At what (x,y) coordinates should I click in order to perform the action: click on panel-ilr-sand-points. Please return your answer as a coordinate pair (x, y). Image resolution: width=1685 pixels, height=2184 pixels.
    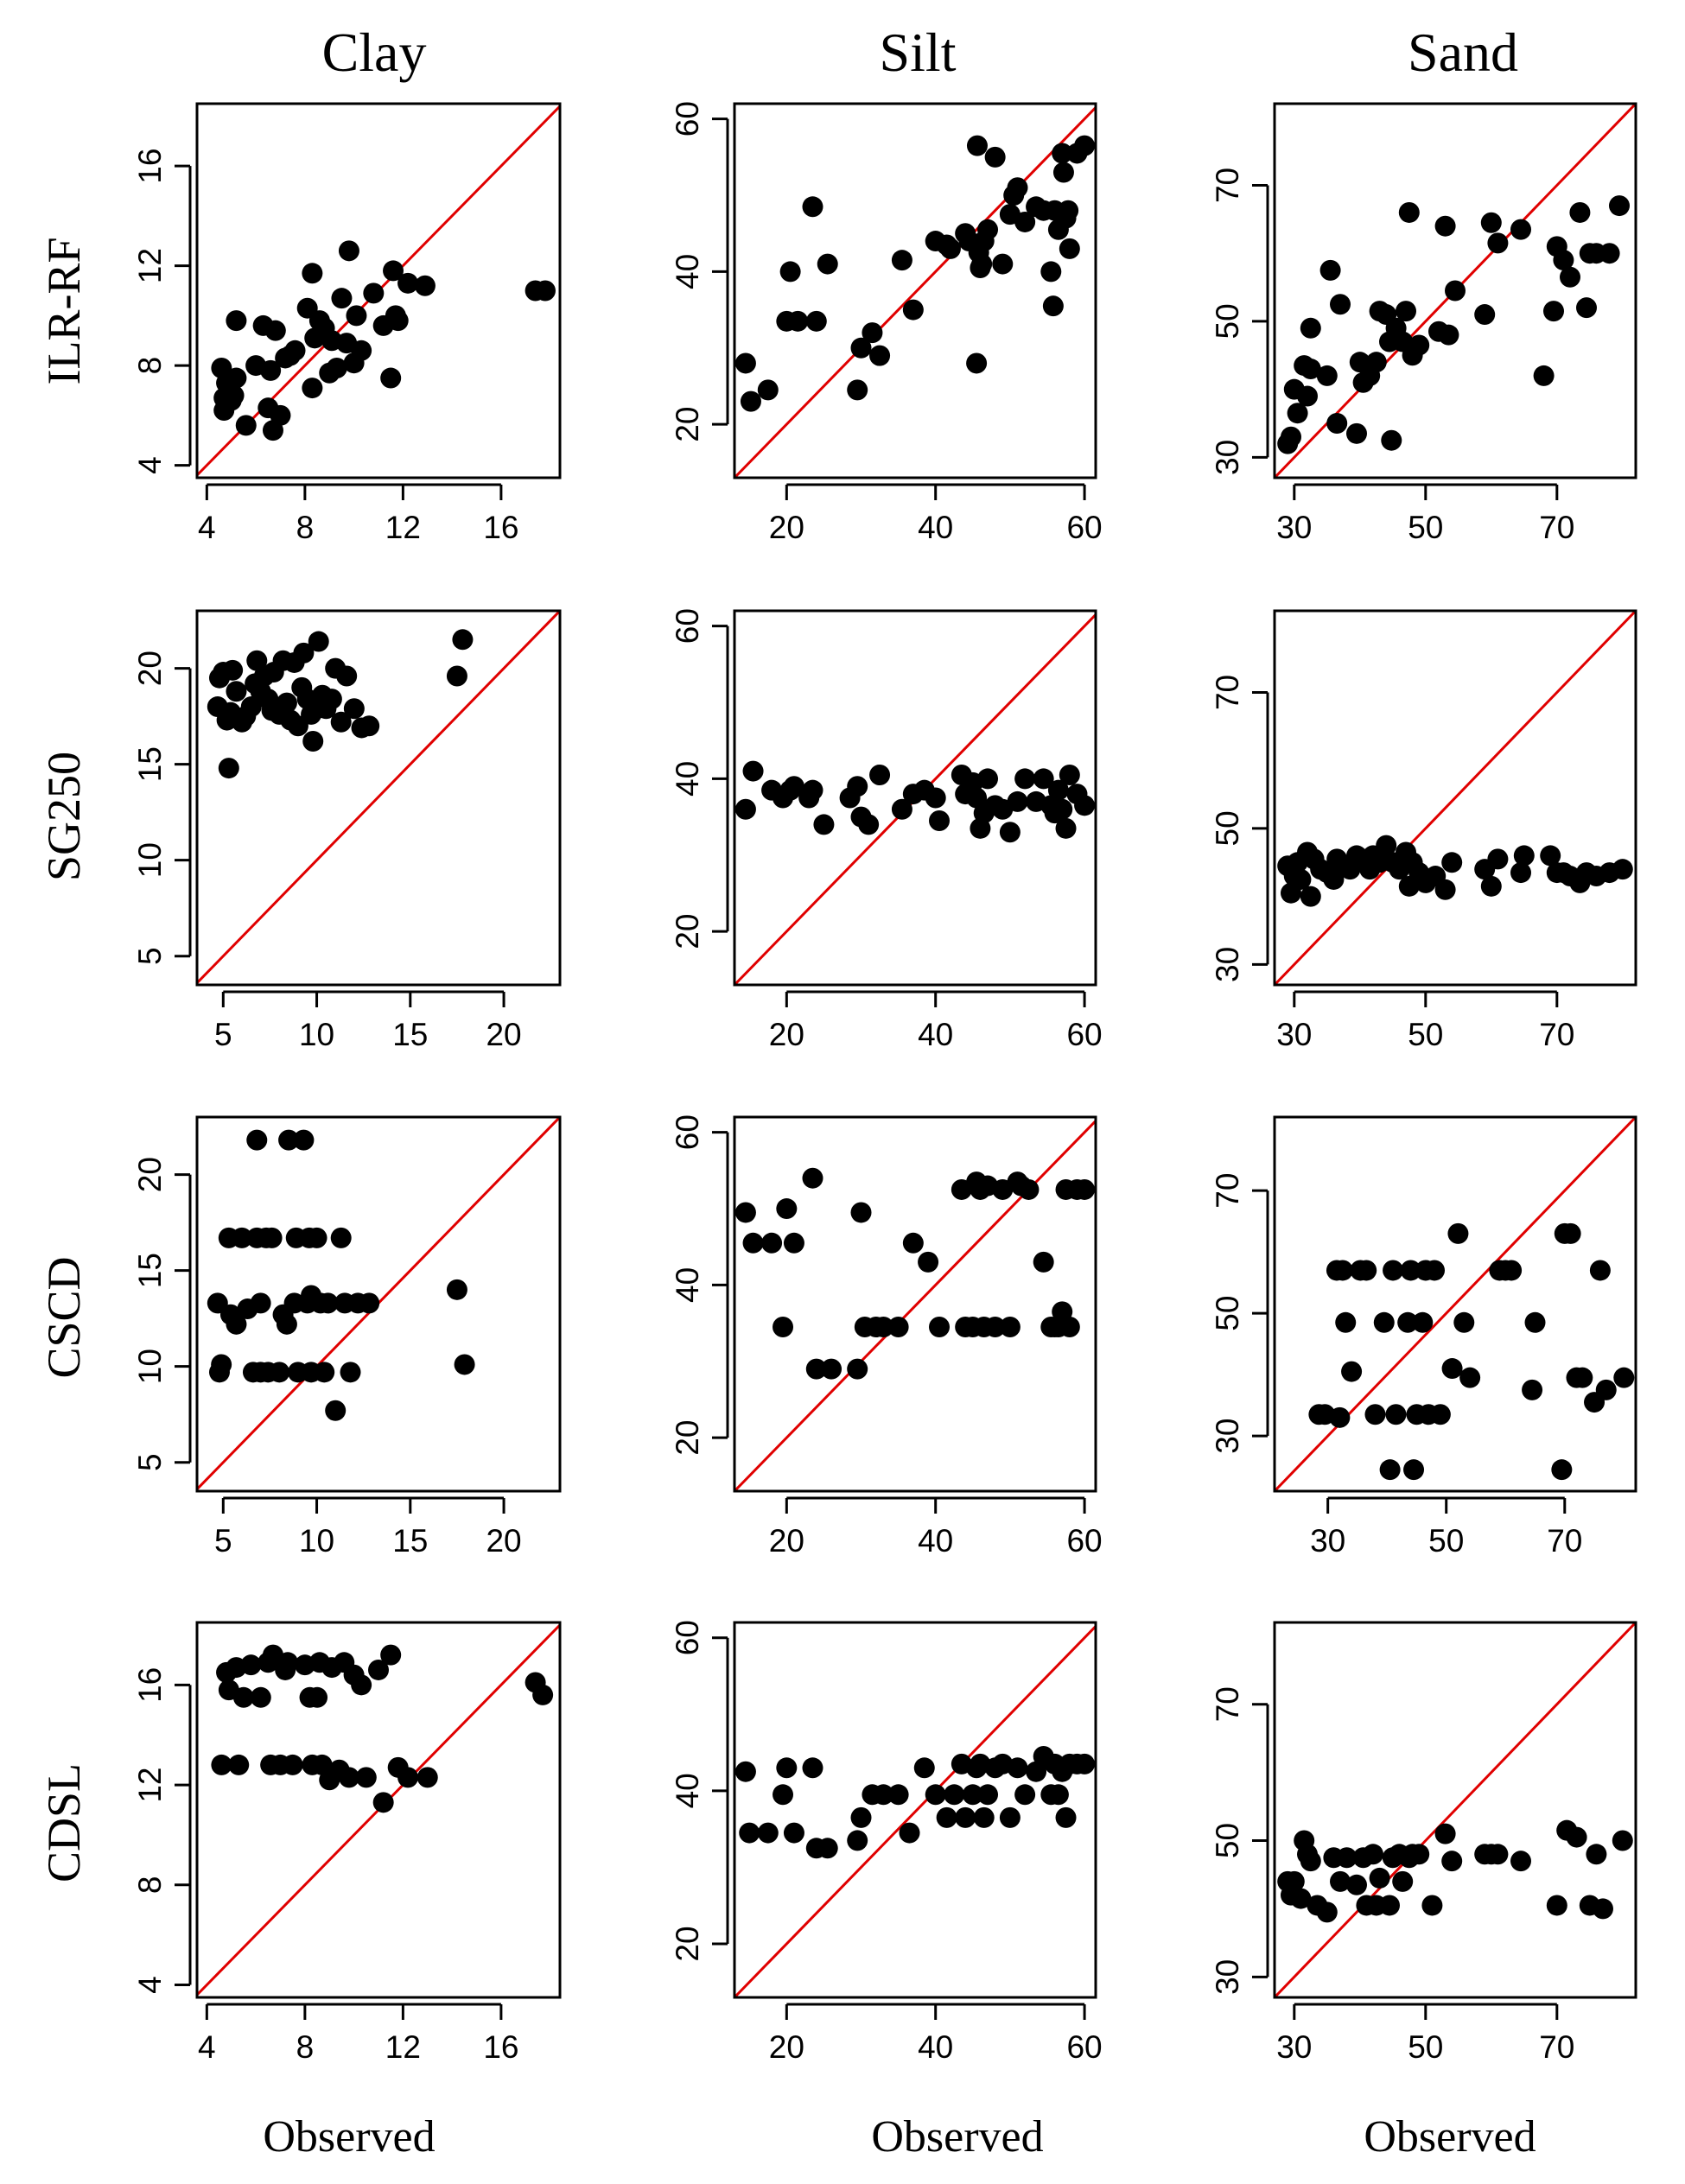
    Looking at the image, I should click on (1453, 325).